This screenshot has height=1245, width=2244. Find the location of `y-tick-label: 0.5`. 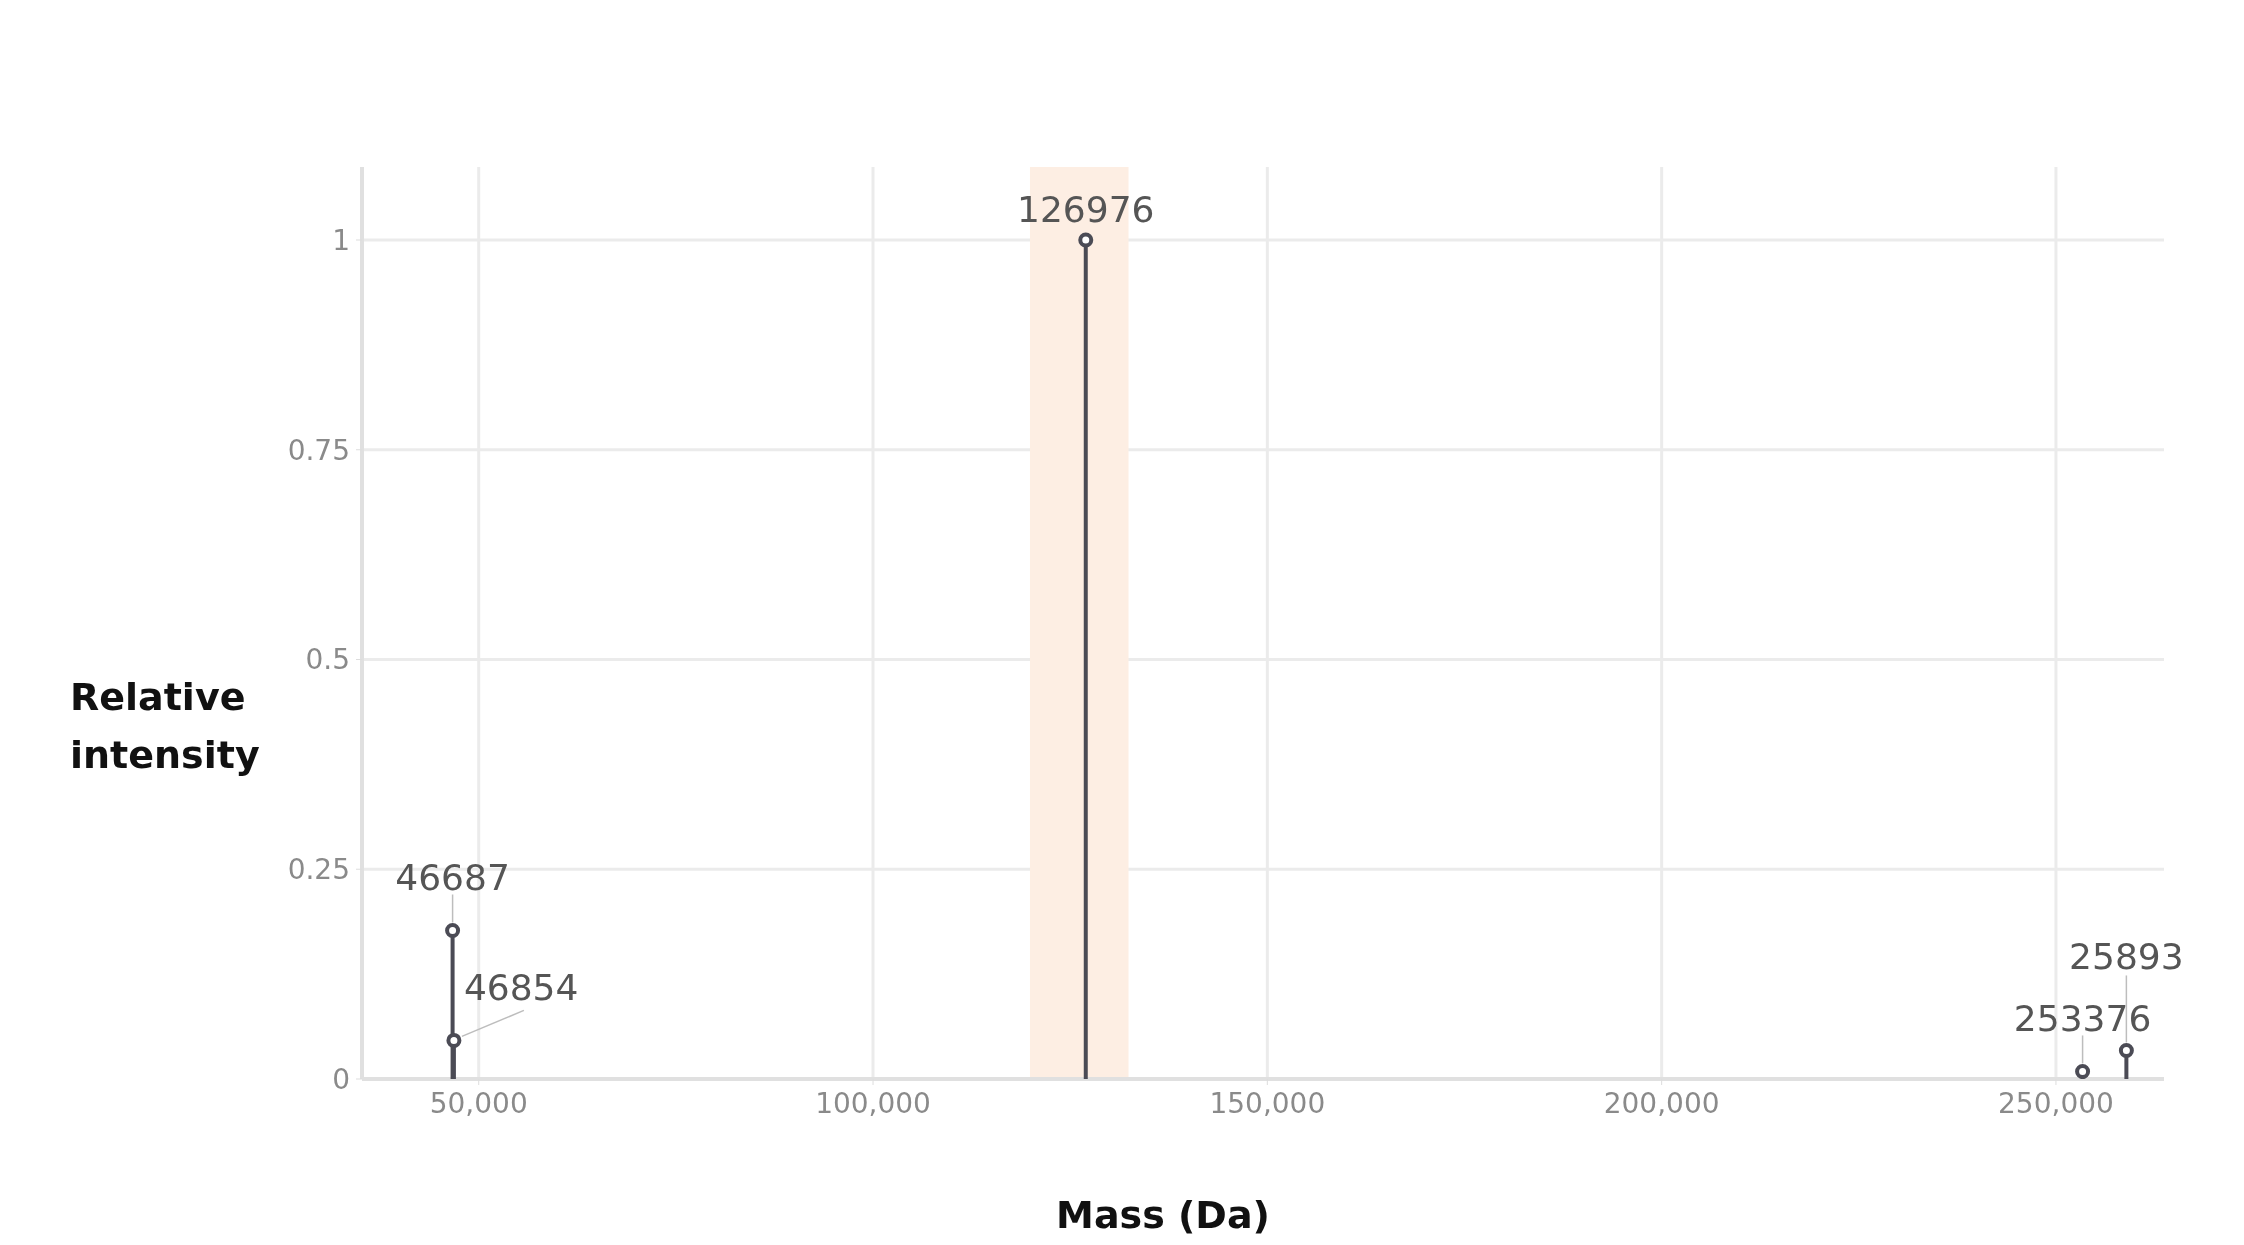

y-tick-label: 0.5 is located at coordinates (327, 660).